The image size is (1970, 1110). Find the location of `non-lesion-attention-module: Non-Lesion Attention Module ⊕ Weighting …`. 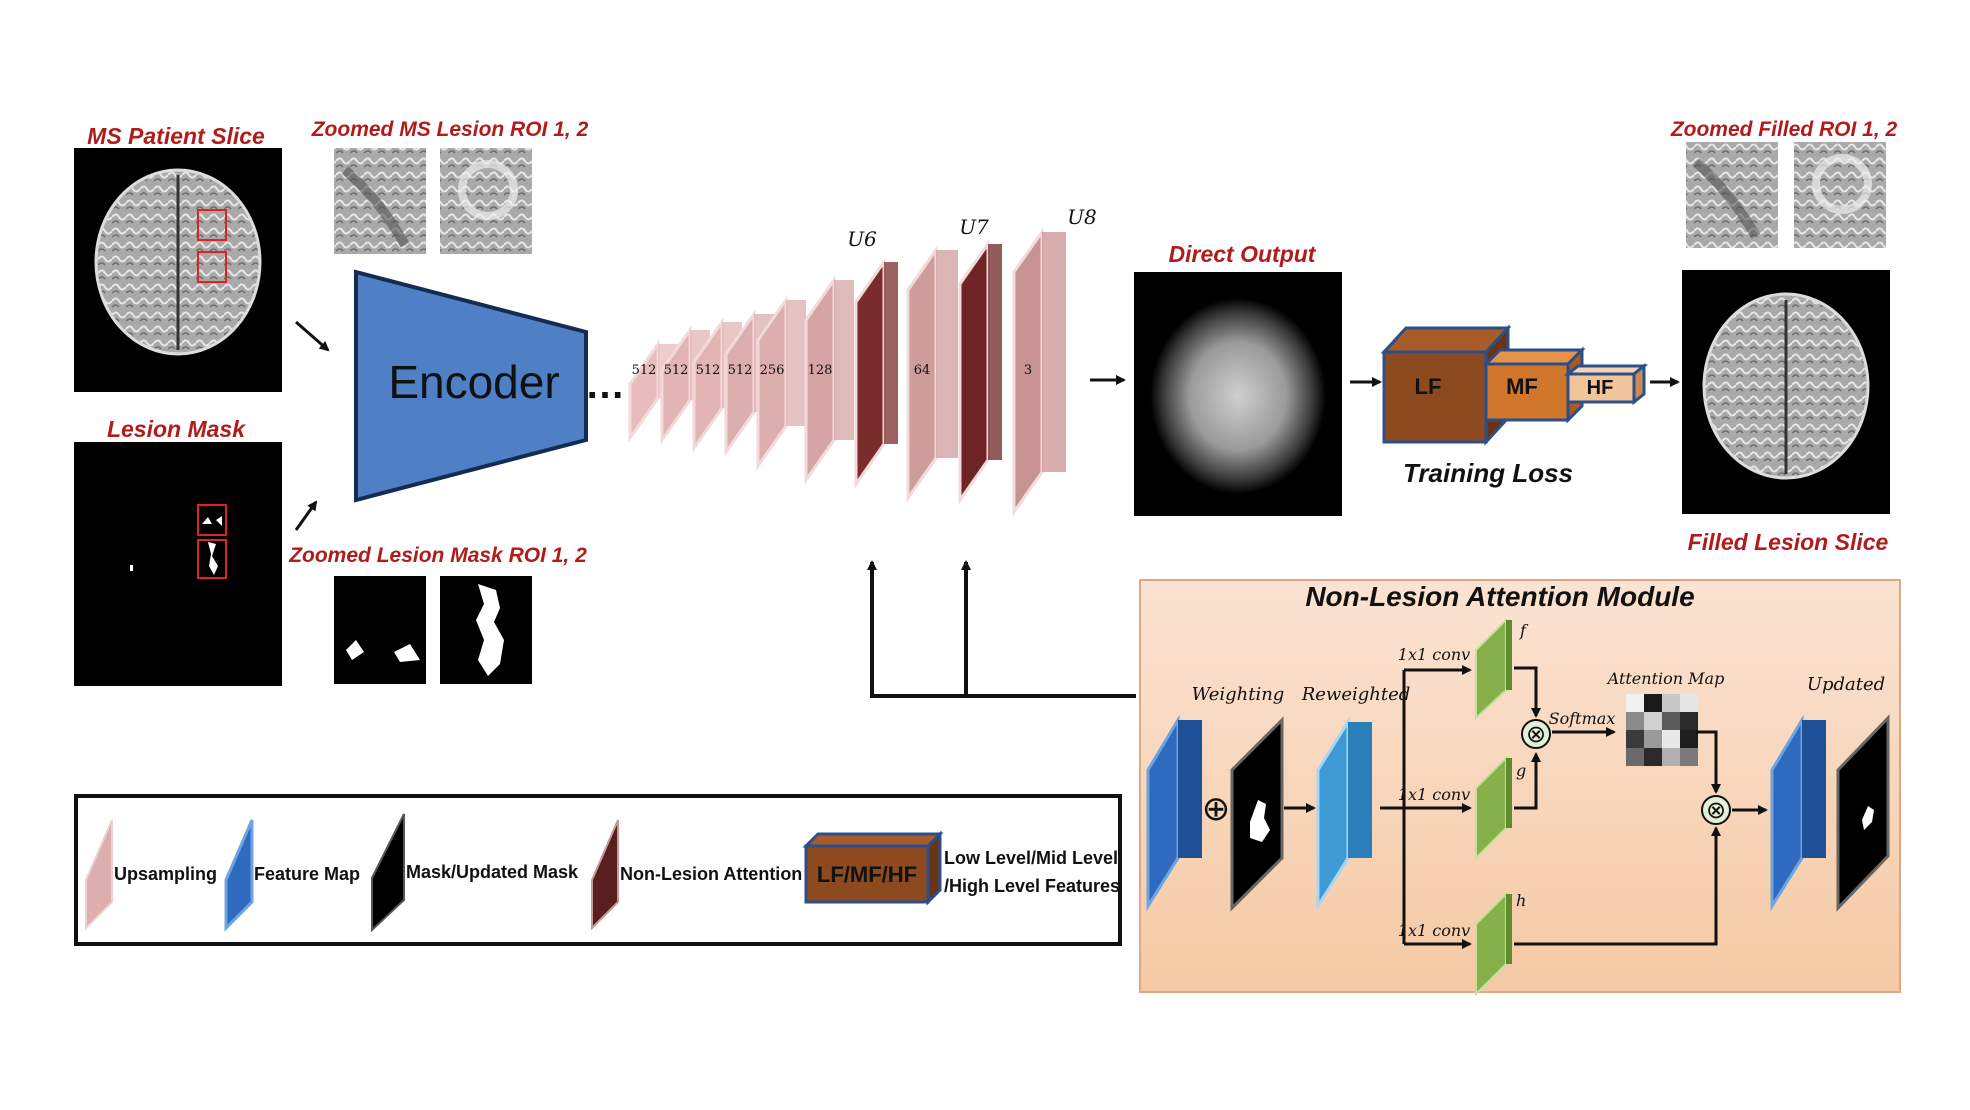

non-lesion-attention-module: Non-Lesion Attention Module ⊕ Weighting … is located at coordinates (1520, 788).